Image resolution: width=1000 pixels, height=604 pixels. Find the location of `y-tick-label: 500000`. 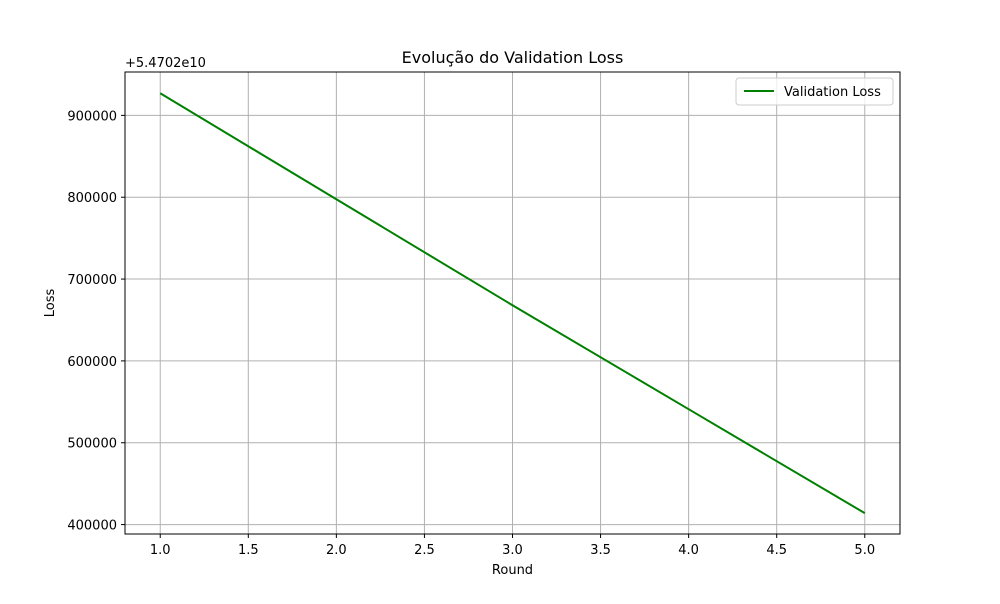

y-tick-label: 500000 is located at coordinates (92, 444).